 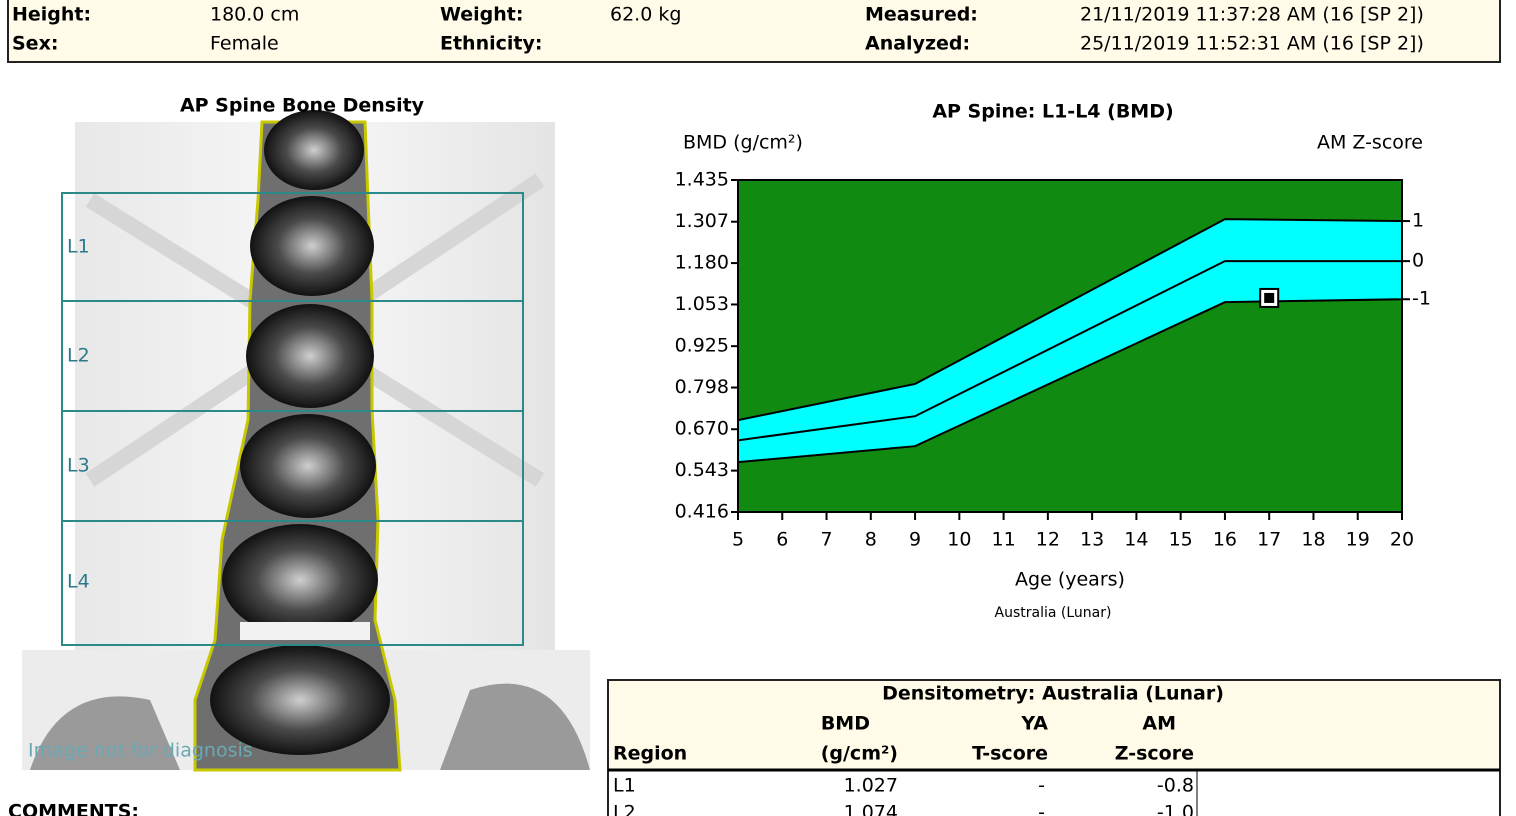 What do you see at coordinates (826, 540) in the screenshot?
I see `x-tick-label: 7` at bounding box center [826, 540].